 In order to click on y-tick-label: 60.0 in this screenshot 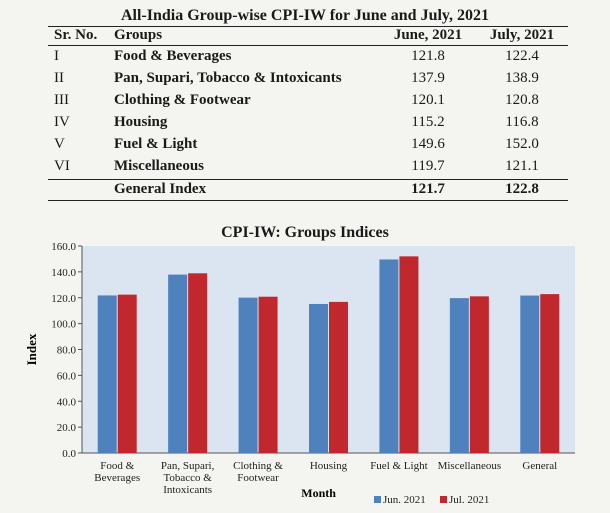, I will do `click(67, 376)`.